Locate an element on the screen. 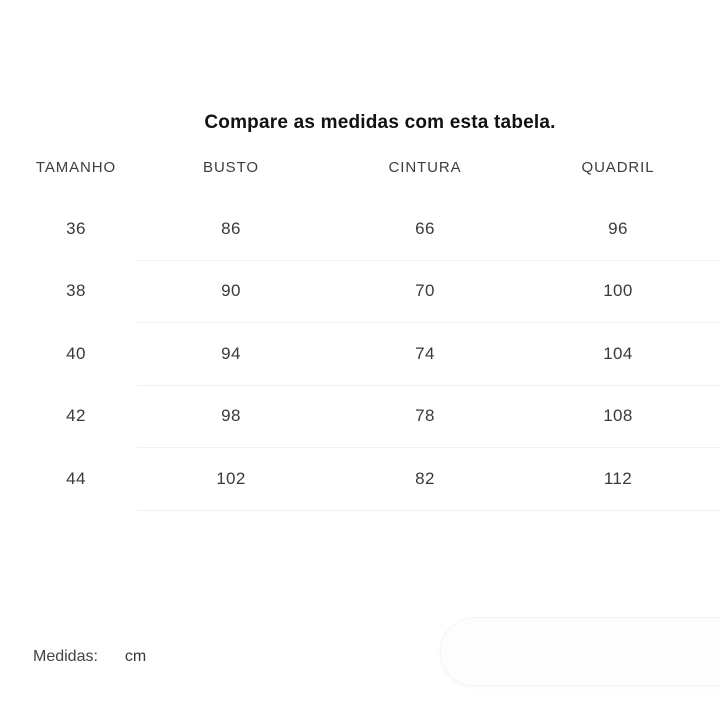 Image resolution: width=720 pixels, height=701 pixels. cell-cintura: 66 is located at coordinates (425, 228).